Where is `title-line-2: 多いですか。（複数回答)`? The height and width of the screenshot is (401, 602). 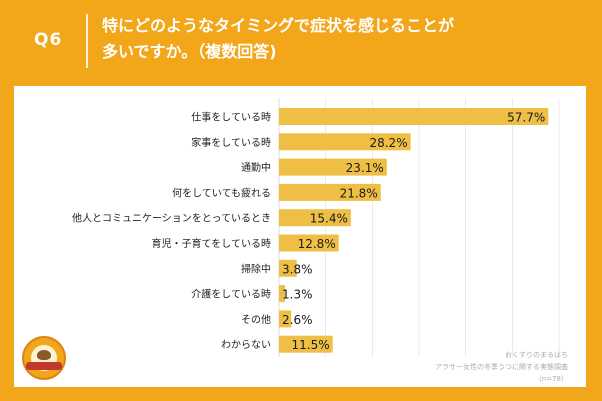 title-line-2: 多いですか。（複数回答) is located at coordinates (189, 51).